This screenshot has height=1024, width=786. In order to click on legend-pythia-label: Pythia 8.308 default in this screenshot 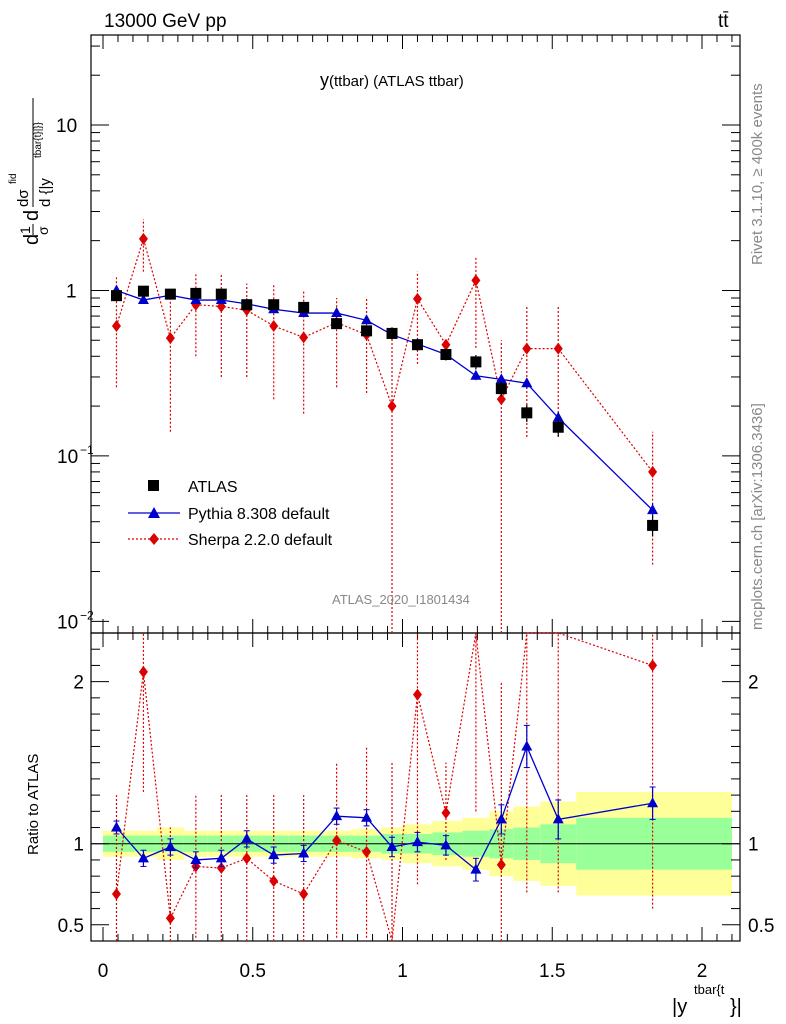, I will do `click(259, 514)`.